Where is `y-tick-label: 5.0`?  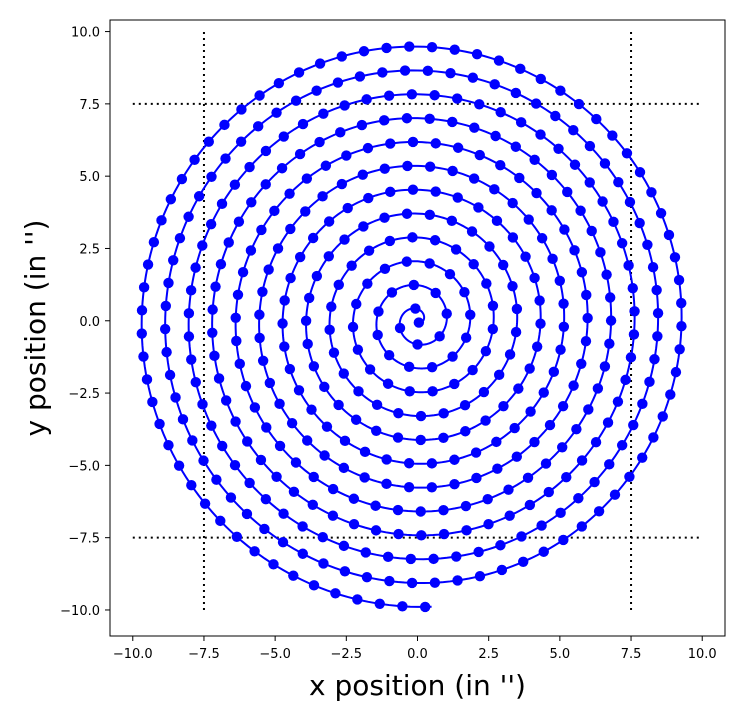
y-tick-label: 5.0 is located at coordinates (89, 177).